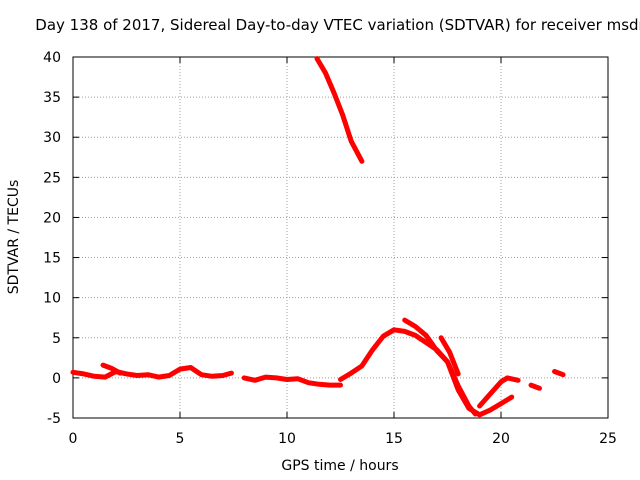 The height and width of the screenshot is (480, 640). I want to click on series-line-seg6, so click(535, 386).